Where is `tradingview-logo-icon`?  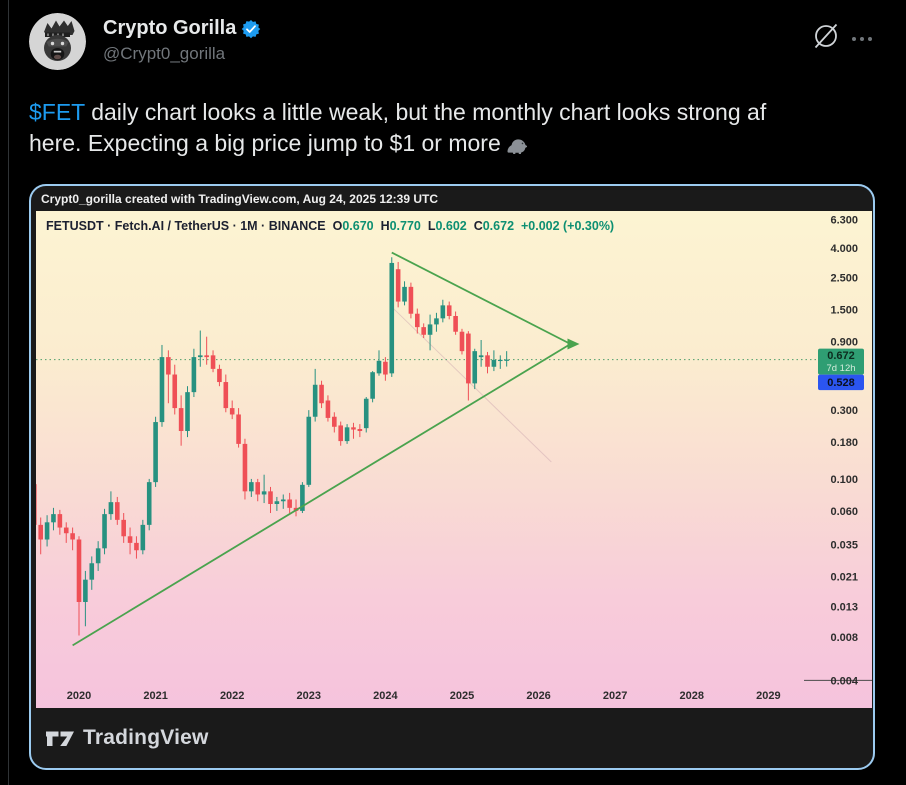 tradingview-logo-icon is located at coordinates (60, 738).